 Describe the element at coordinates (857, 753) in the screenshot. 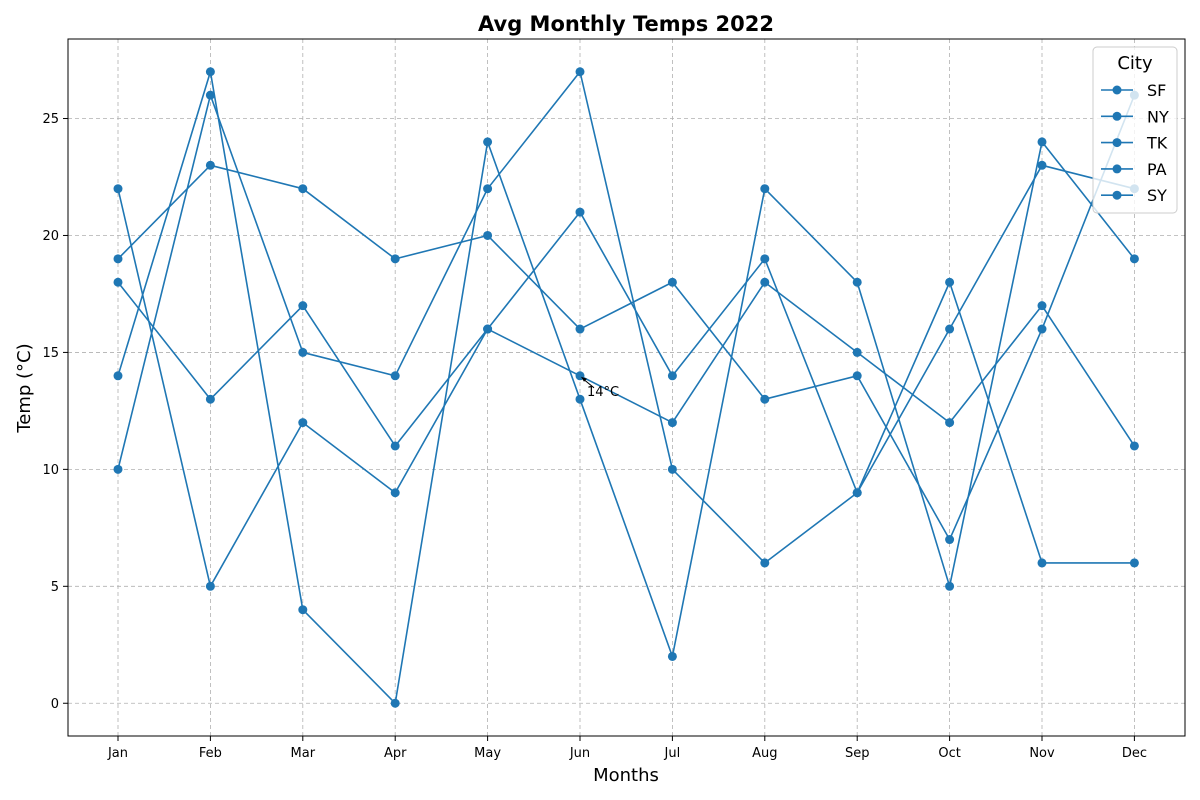

I see `x-tick-label: Sep` at that location.